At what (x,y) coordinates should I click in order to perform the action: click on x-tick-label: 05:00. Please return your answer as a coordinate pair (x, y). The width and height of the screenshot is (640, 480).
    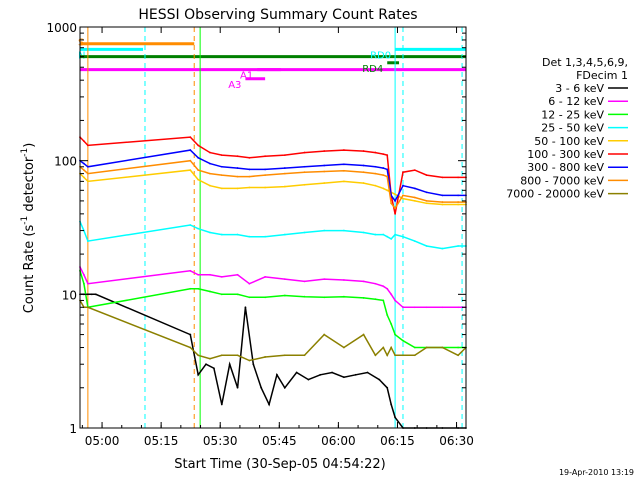
    Looking at the image, I should click on (102, 441).